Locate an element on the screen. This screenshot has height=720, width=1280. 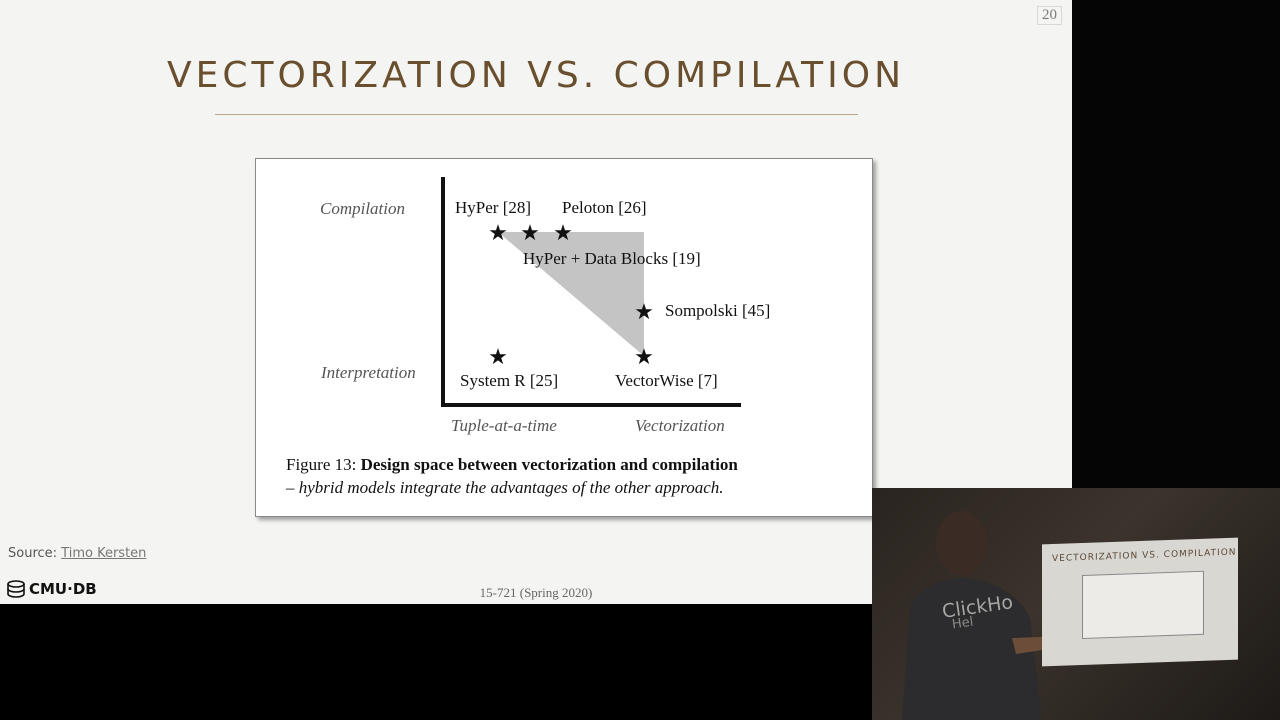
star-icon-hyper: ★ is located at coordinates (498, 232).